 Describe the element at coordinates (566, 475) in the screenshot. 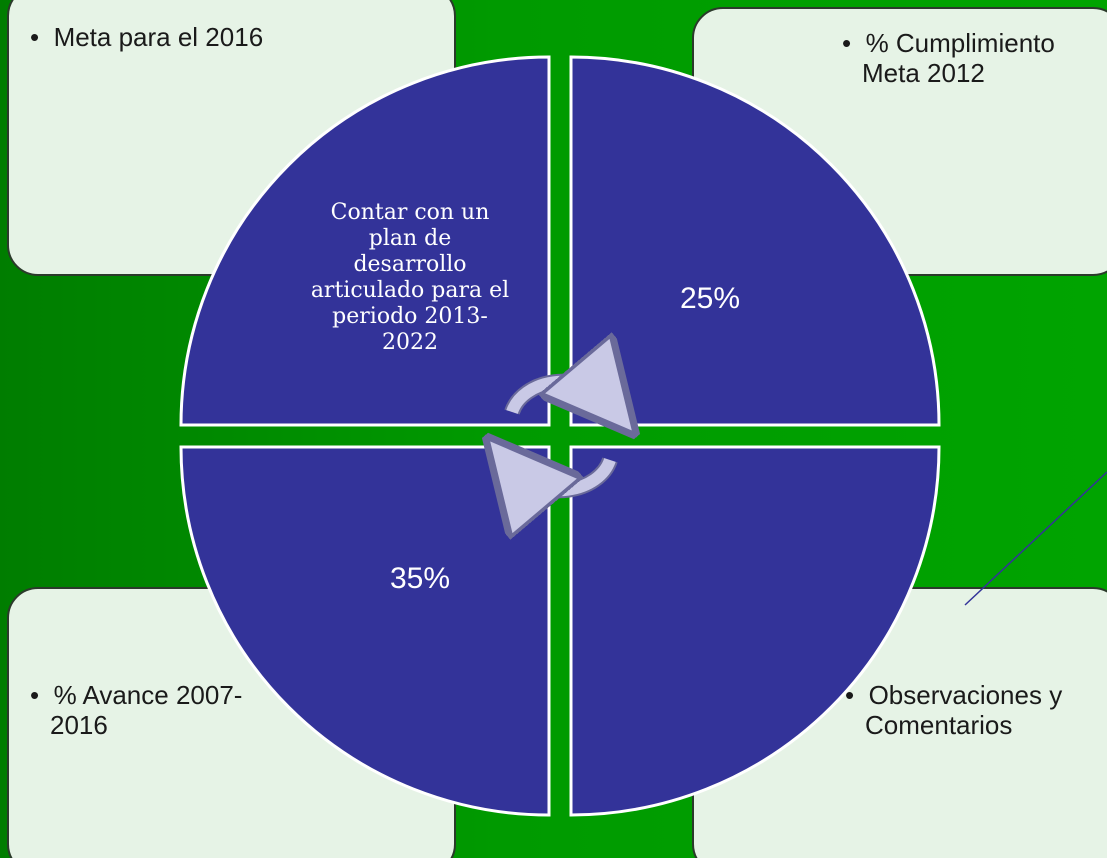

I see `cycle-arrow-bottom` at that location.